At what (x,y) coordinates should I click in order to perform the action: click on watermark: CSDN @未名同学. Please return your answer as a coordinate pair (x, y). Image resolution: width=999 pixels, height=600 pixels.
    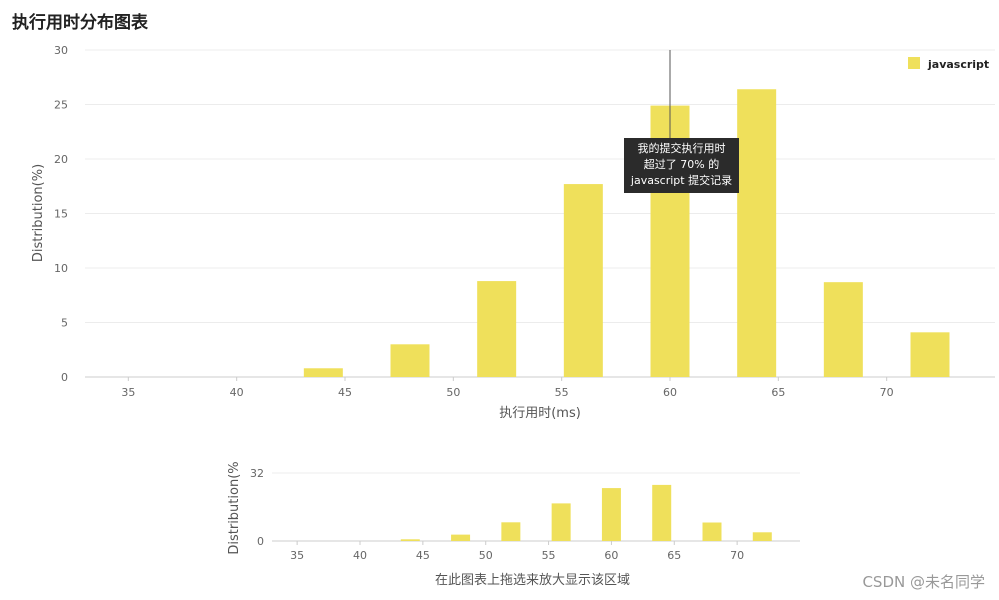
    Looking at the image, I should click on (923, 582).